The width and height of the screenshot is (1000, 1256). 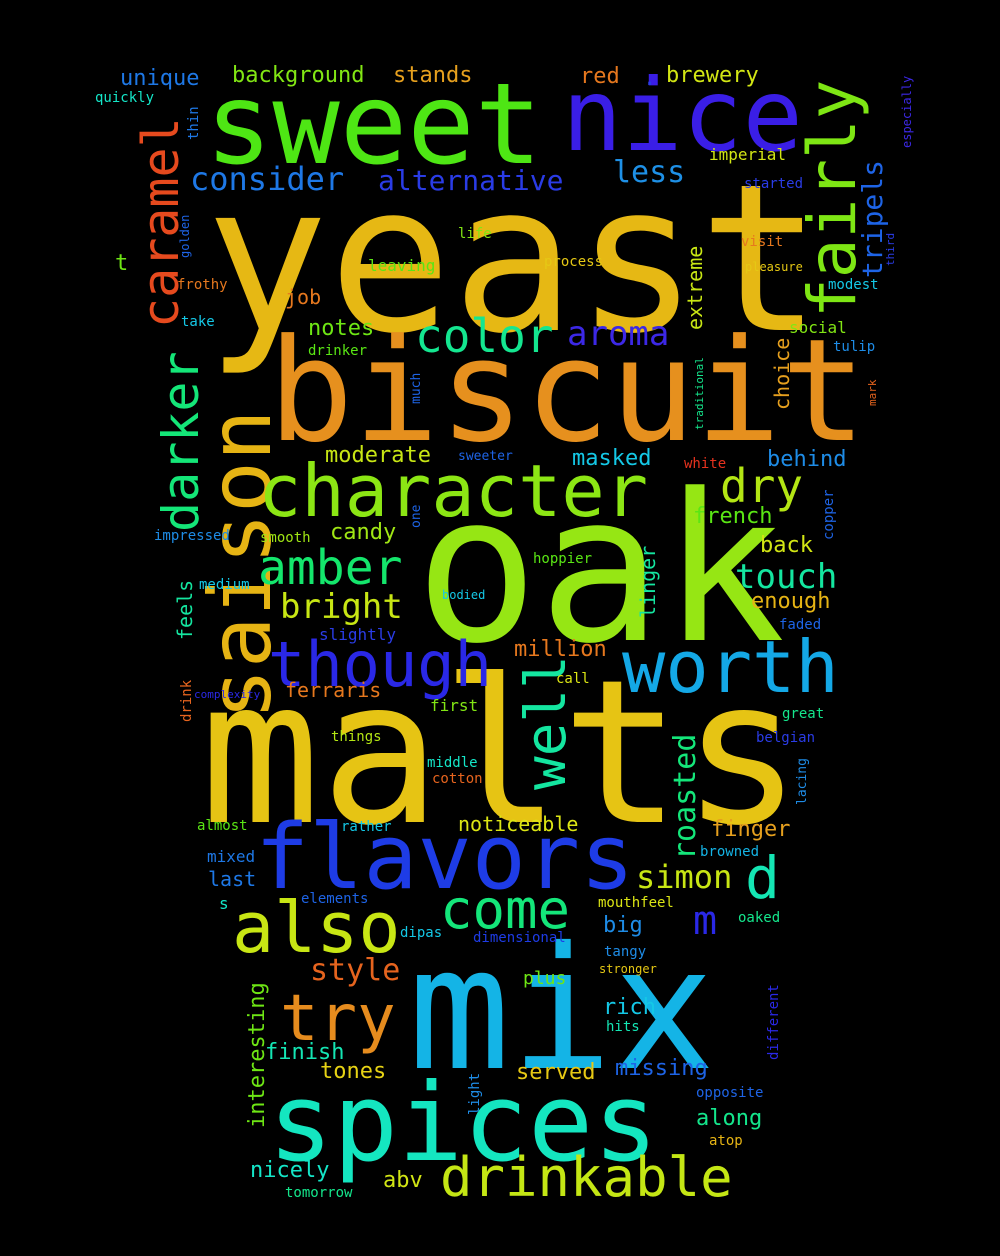 What do you see at coordinates (341, 607) in the screenshot?
I see `word-bright: bright` at bounding box center [341, 607].